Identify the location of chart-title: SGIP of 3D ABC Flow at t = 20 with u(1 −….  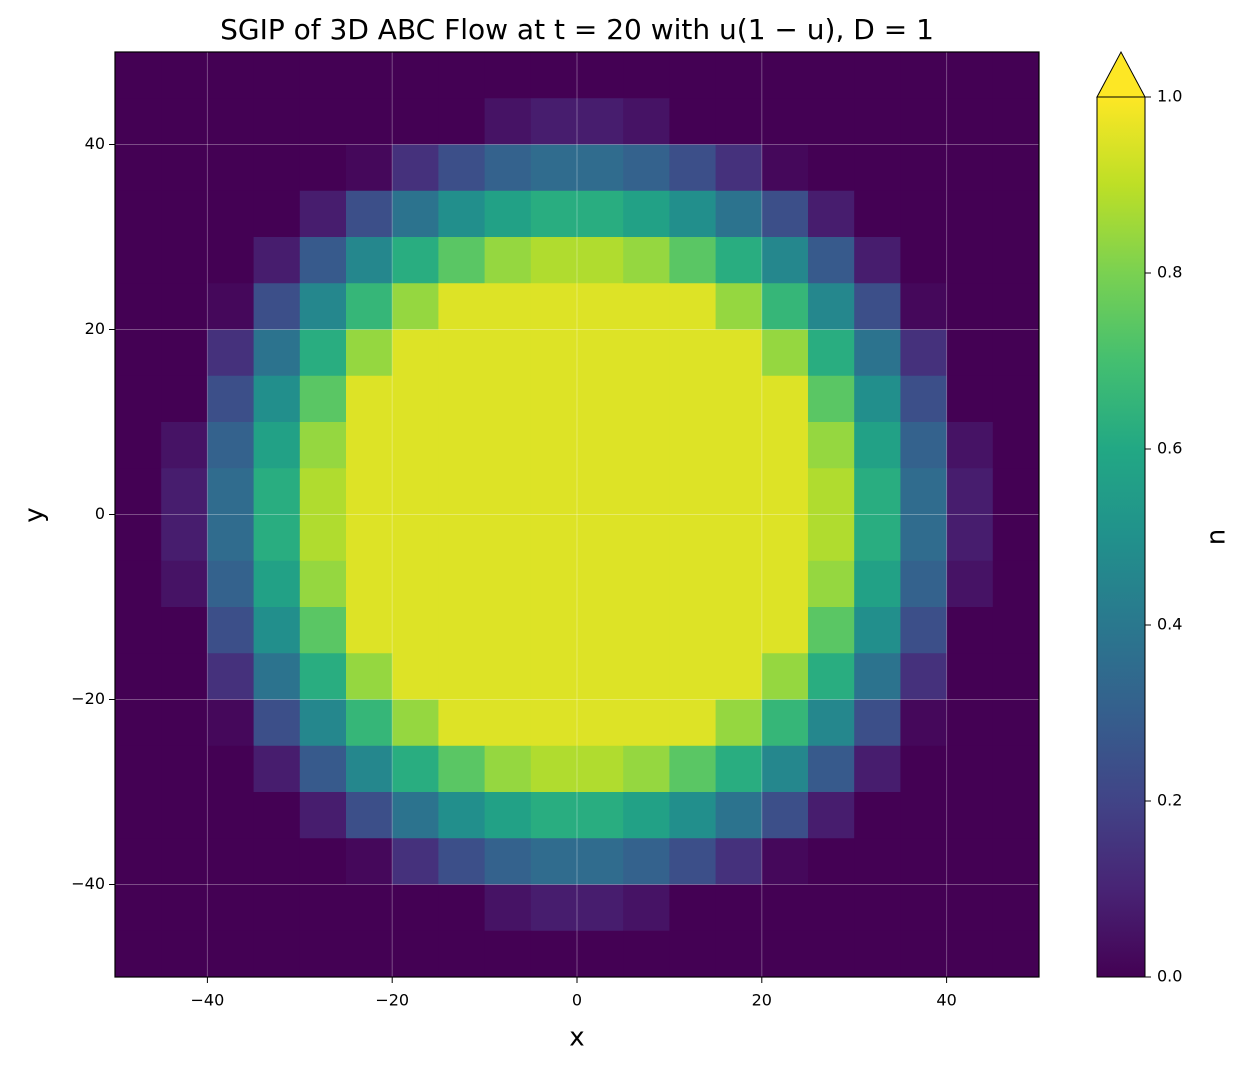
(577, 29).